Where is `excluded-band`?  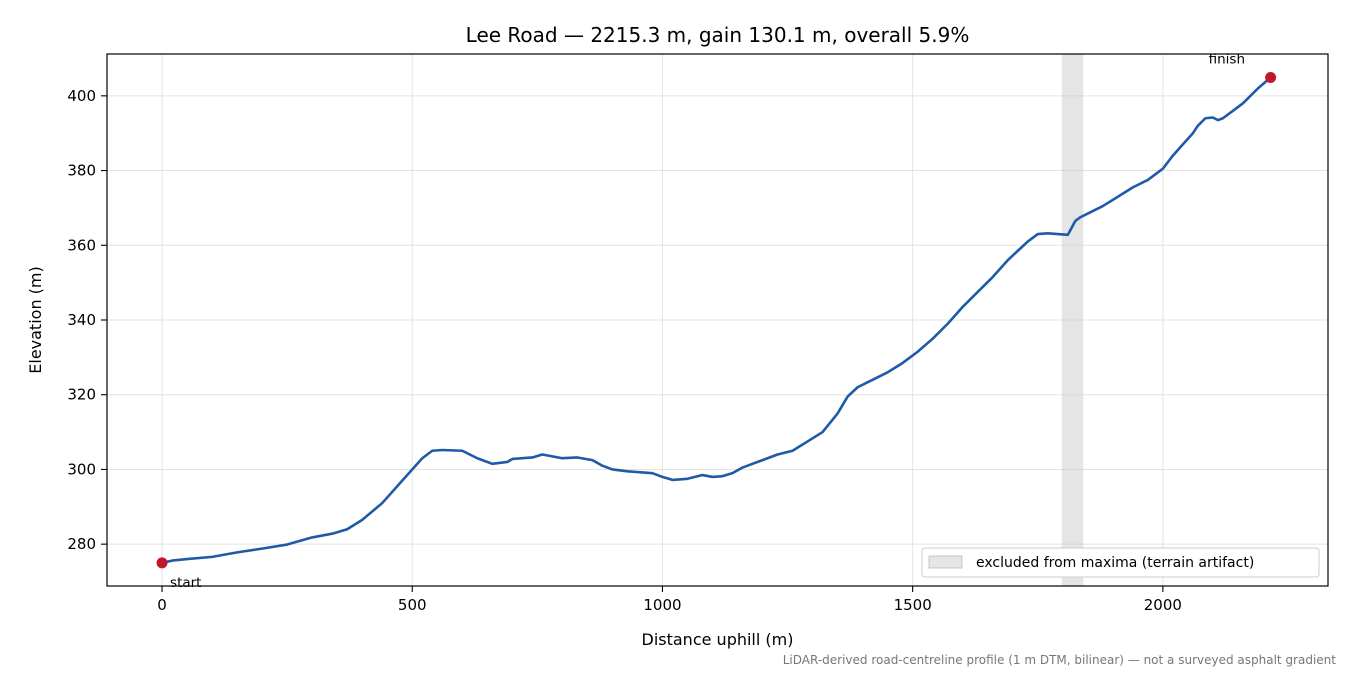 excluded-band is located at coordinates (1072, 320).